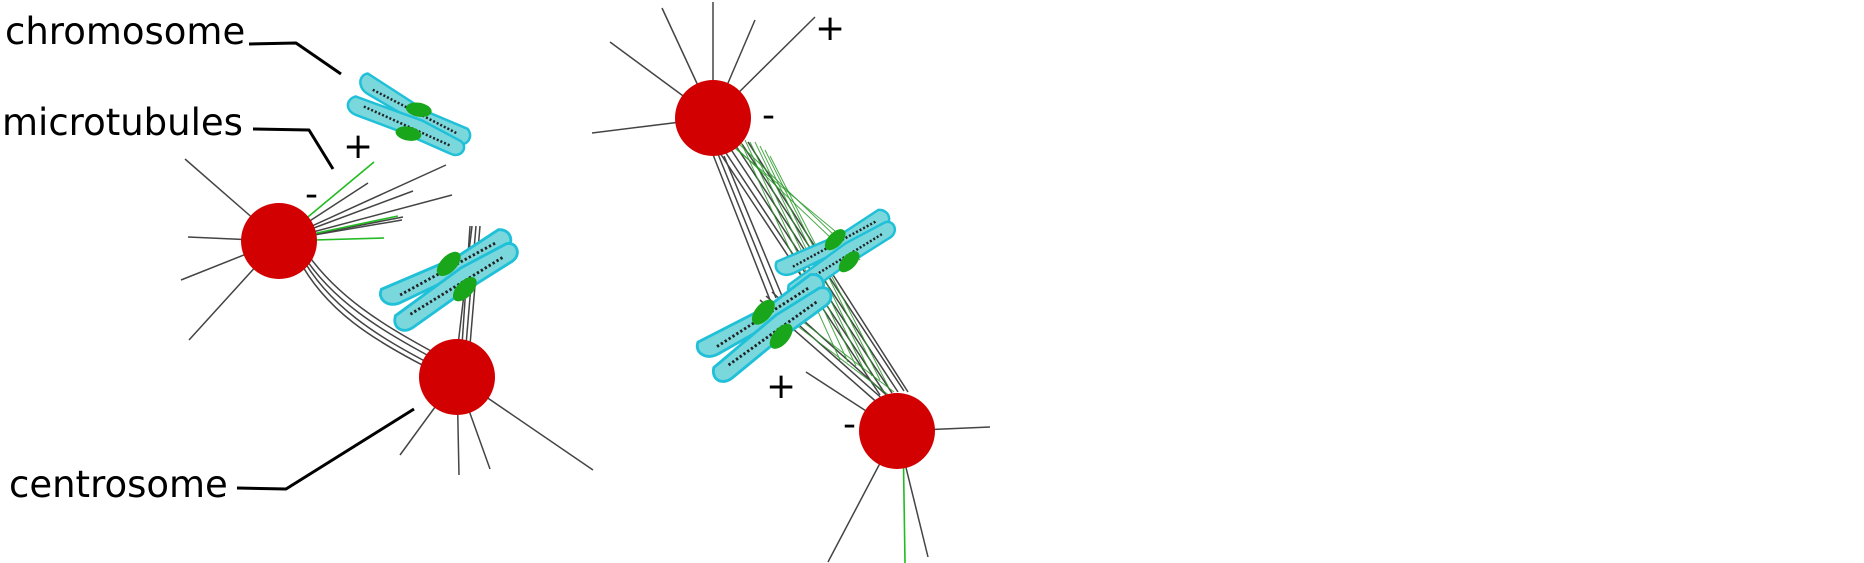 This screenshot has height=563, width=1864. Describe the element at coordinates (295, 58) in the screenshot. I see `leader-line-chromosome` at that location.